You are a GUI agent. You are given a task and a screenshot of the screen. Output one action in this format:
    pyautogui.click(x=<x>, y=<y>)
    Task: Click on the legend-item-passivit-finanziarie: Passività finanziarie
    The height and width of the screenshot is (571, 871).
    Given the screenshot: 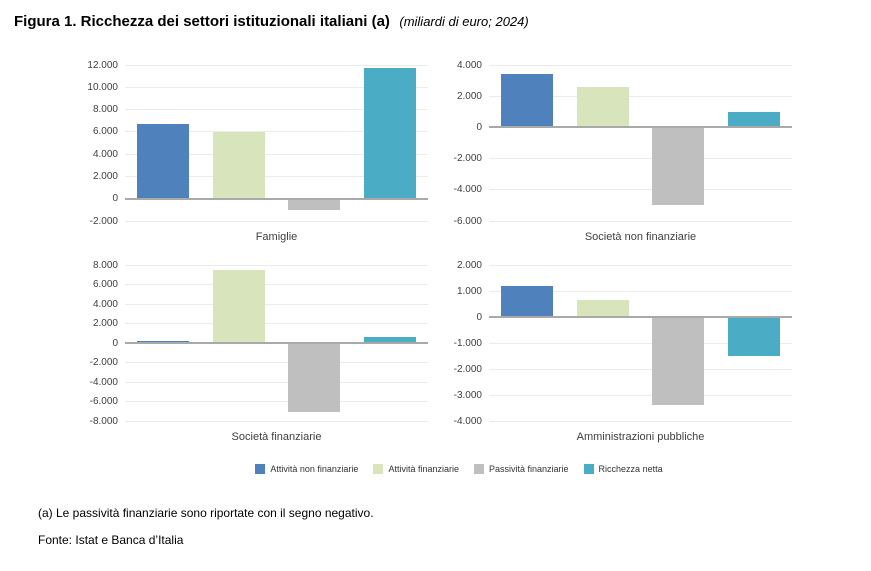 What is the action you would take?
    pyautogui.click(x=521, y=469)
    